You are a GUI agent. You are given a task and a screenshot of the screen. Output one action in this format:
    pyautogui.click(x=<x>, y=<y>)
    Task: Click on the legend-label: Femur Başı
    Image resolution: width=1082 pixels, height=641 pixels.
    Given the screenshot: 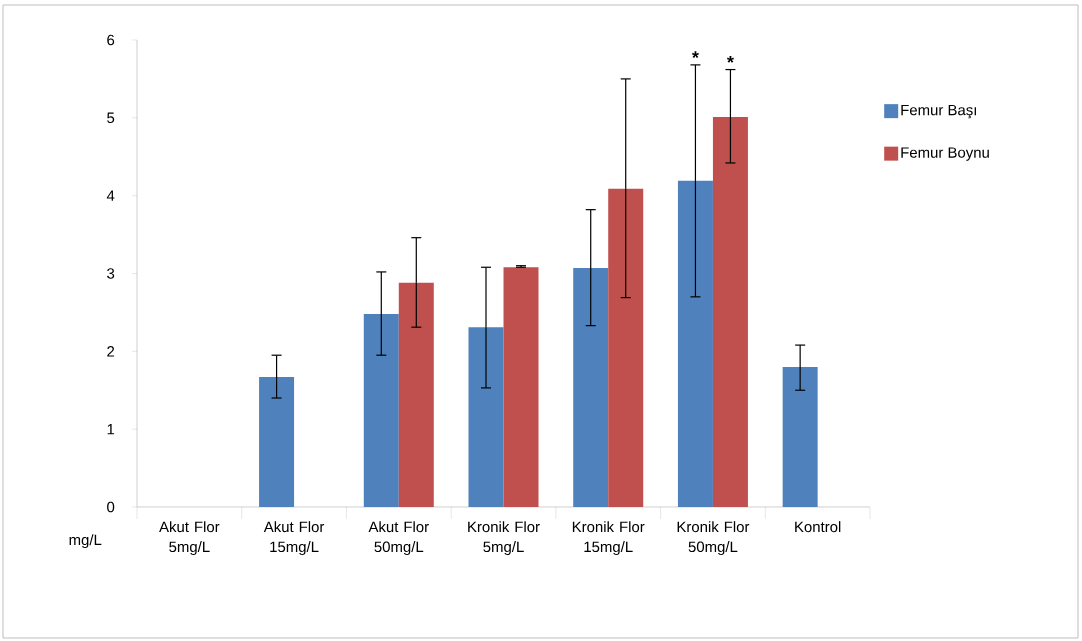 What is the action you would take?
    pyautogui.click(x=938, y=111)
    